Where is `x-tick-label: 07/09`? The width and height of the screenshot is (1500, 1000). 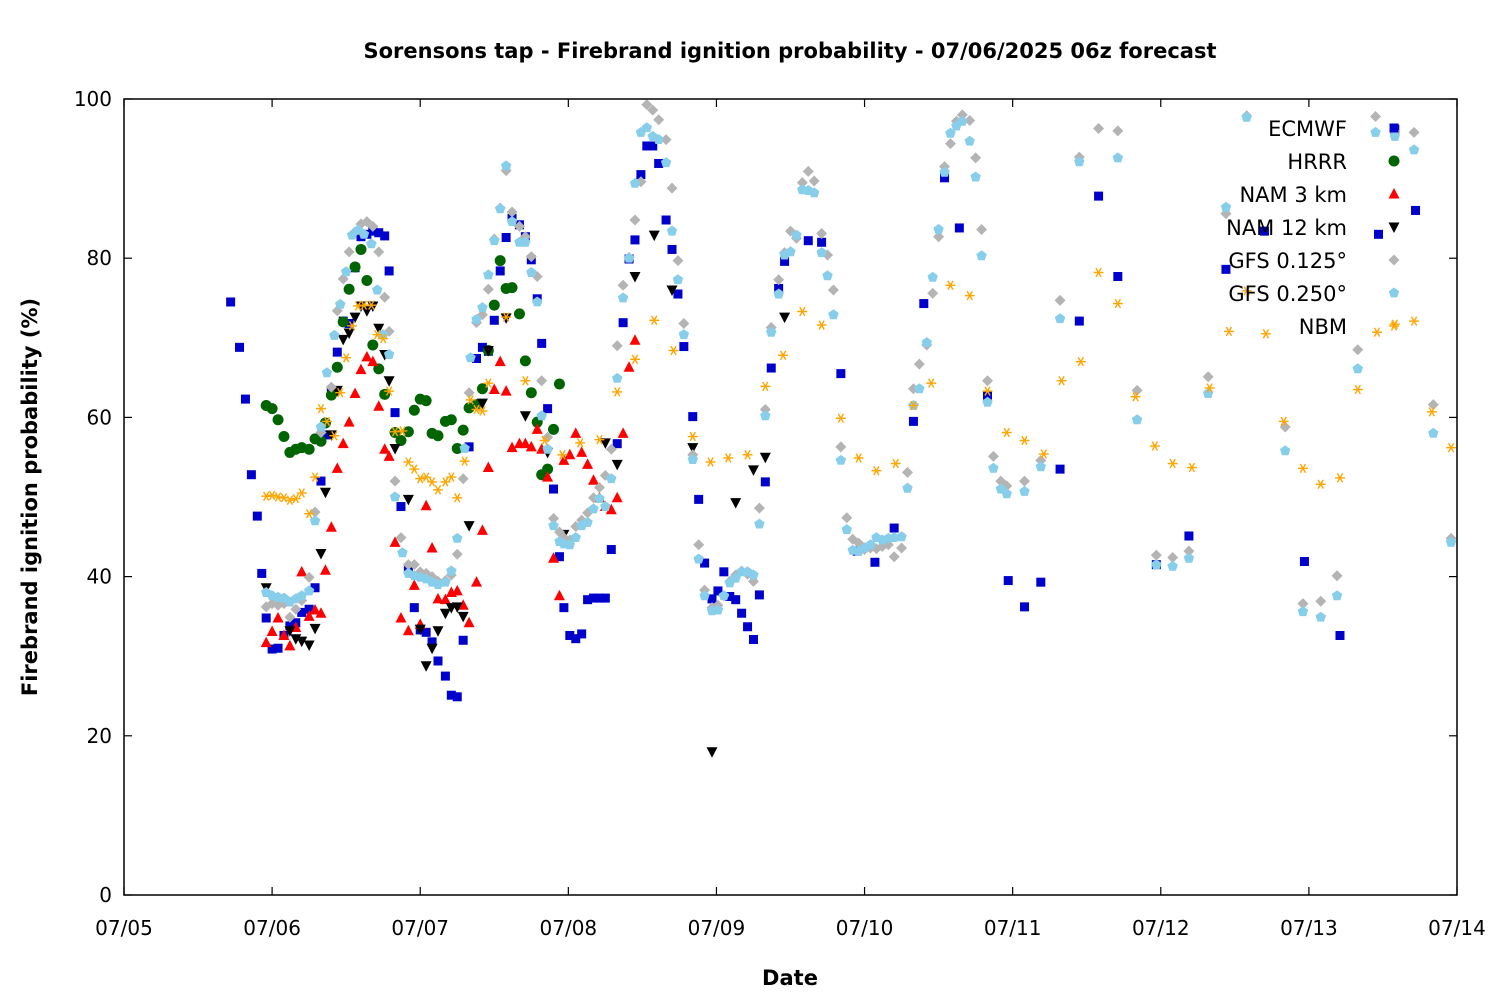 x-tick-label: 07/09 is located at coordinates (717, 928).